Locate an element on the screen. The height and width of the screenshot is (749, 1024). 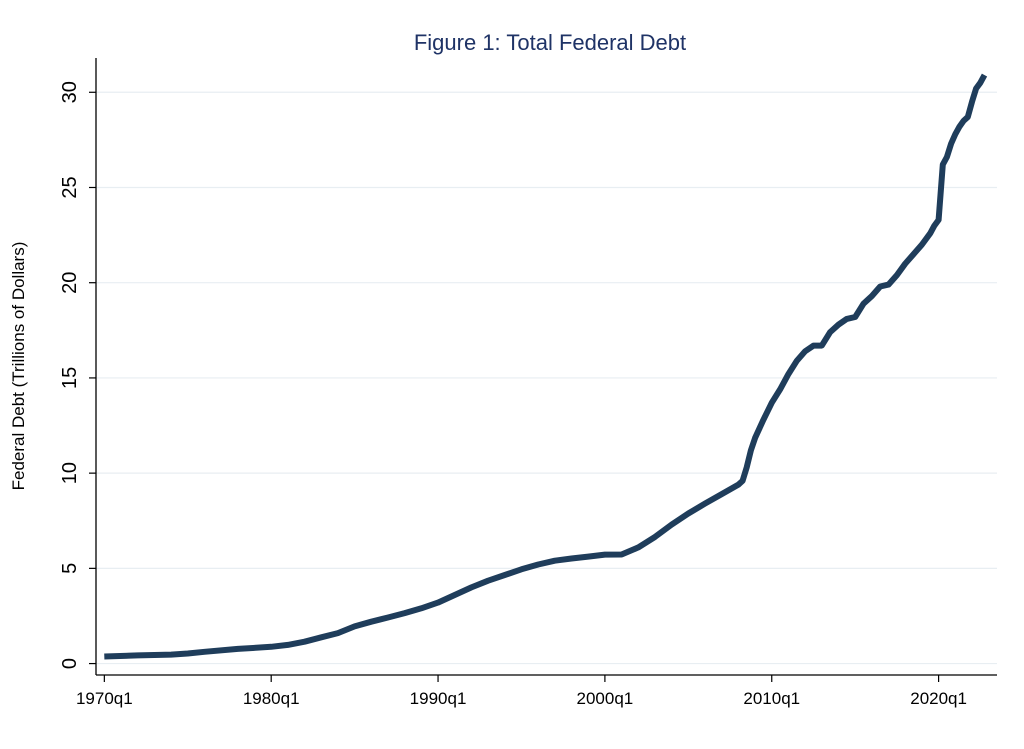
y-tick-label-20: 20 is located at coordinates (70, 283).